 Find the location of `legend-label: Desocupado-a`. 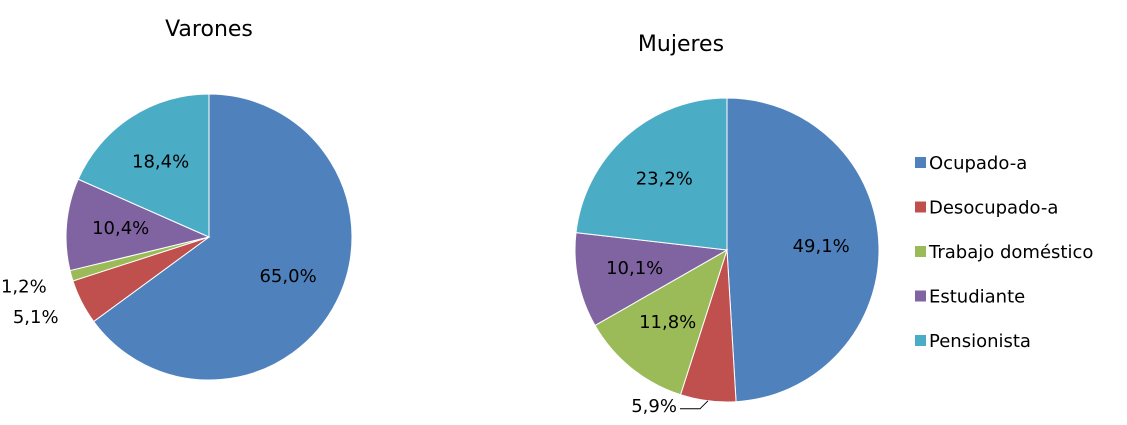

legend-label: Desocupado-a is located at coordinates (993, 208).